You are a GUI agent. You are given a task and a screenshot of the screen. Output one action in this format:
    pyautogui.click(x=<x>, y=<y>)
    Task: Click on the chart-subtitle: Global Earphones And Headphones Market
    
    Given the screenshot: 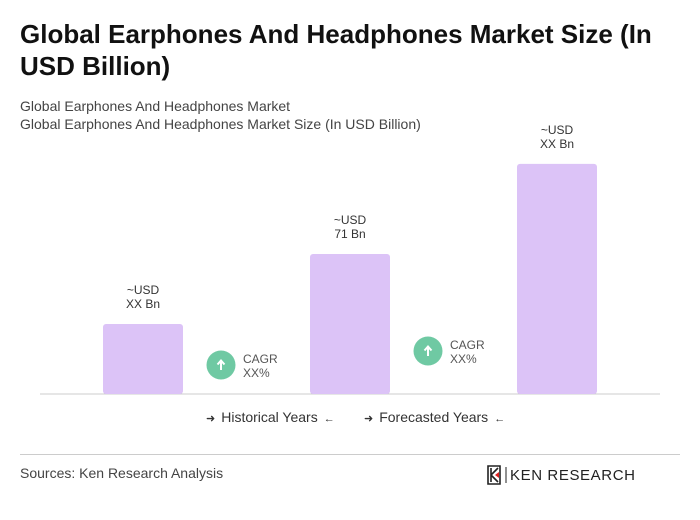 What is the action you would take?
    pyautogui.click(x=155, y=106)
    